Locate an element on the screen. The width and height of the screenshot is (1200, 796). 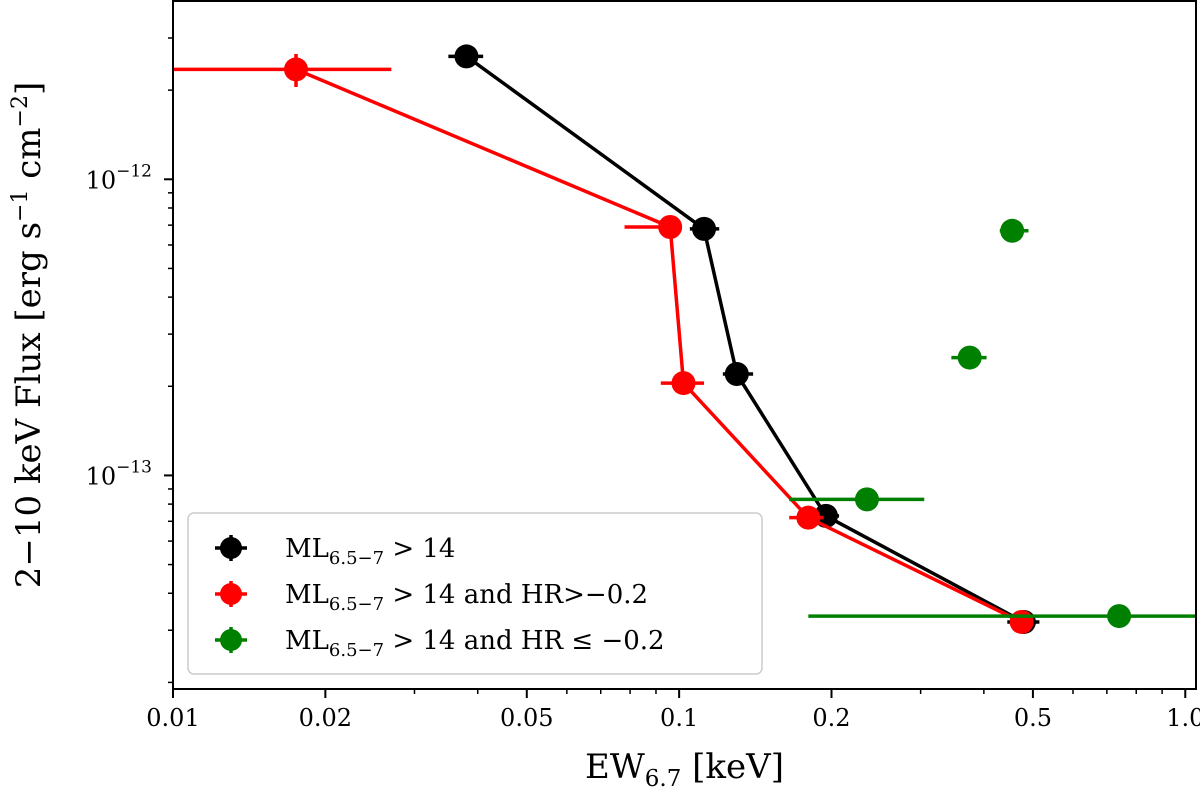
y-tick-label: 10−13 is located at coordinates (119, 473).